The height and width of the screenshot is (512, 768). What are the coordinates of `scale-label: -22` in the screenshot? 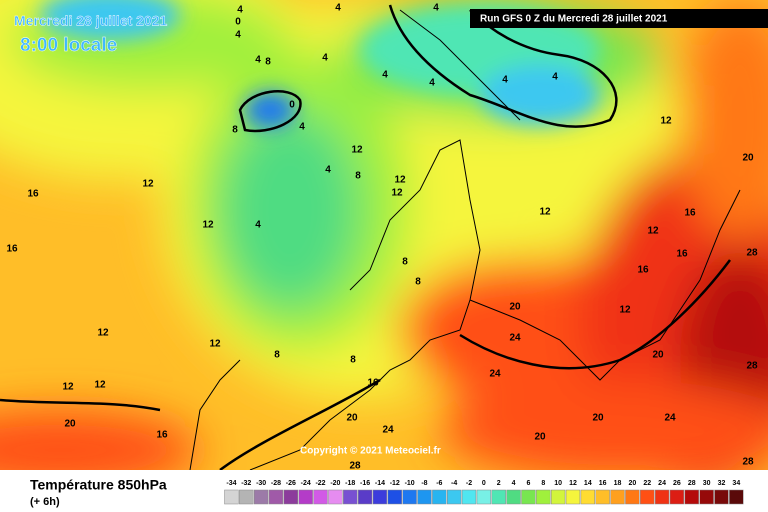 It's located at (320, 483).